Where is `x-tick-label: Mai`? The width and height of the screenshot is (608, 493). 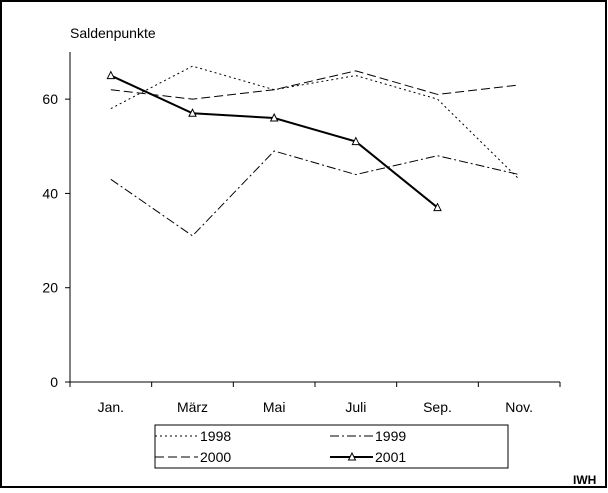
x-tick-label: Mai is located at coordinates (274, 407).